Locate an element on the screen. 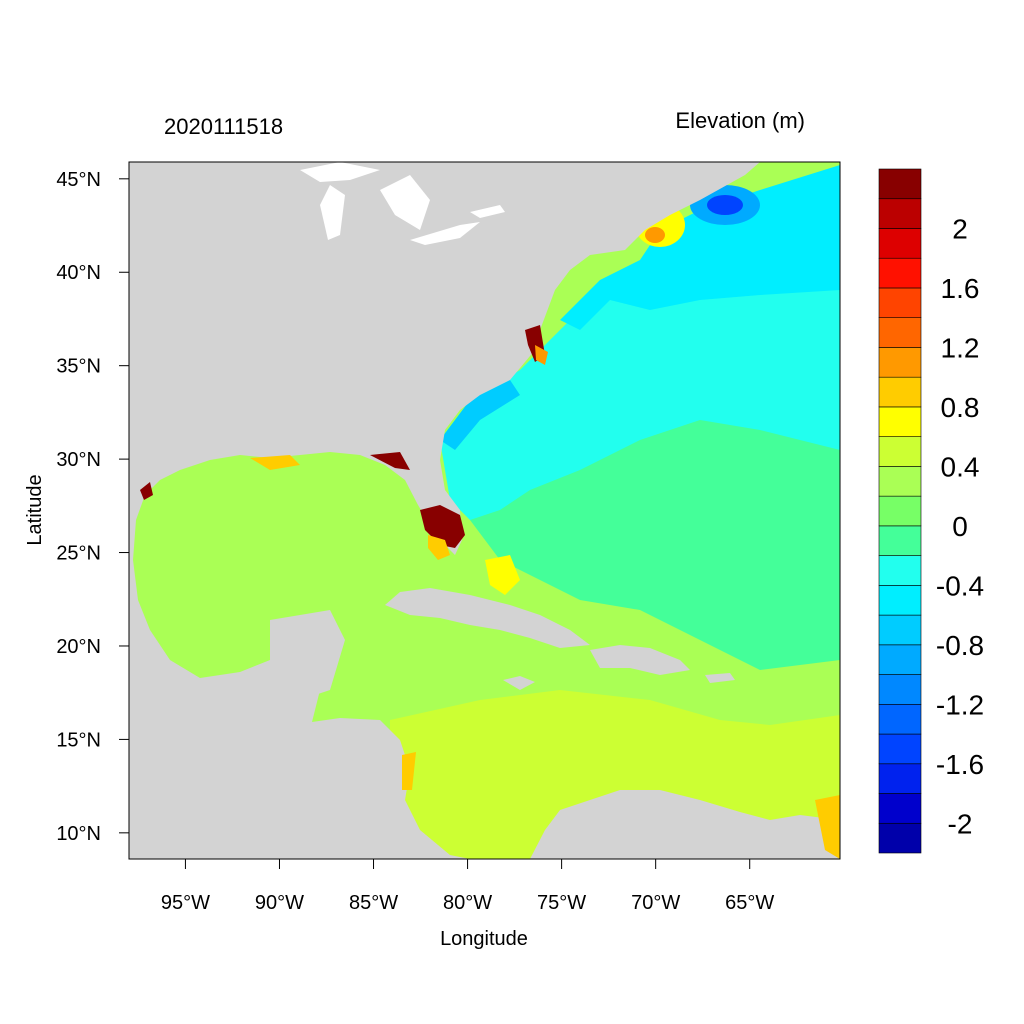  colorbar is located at coordinates (900, 511).